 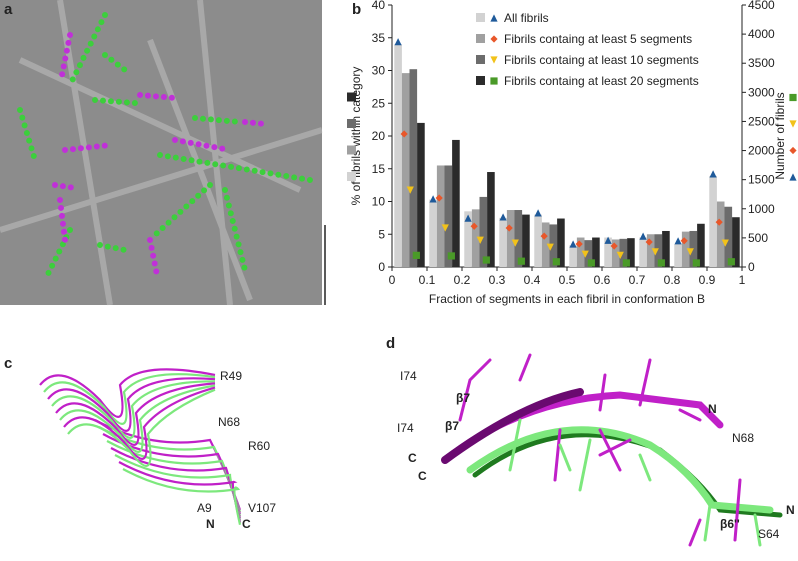 What do you see at coordinates (231, 376) in the screenshot?
I see `residue-label: R49` at bounding box center [231, 376].